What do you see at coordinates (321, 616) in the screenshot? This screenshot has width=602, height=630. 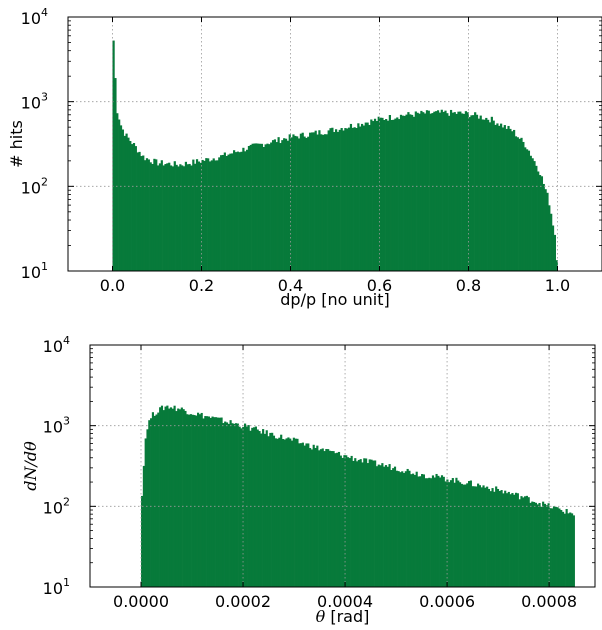 I see `x-axis-symbol: θ` at bounding box center [321, 616].